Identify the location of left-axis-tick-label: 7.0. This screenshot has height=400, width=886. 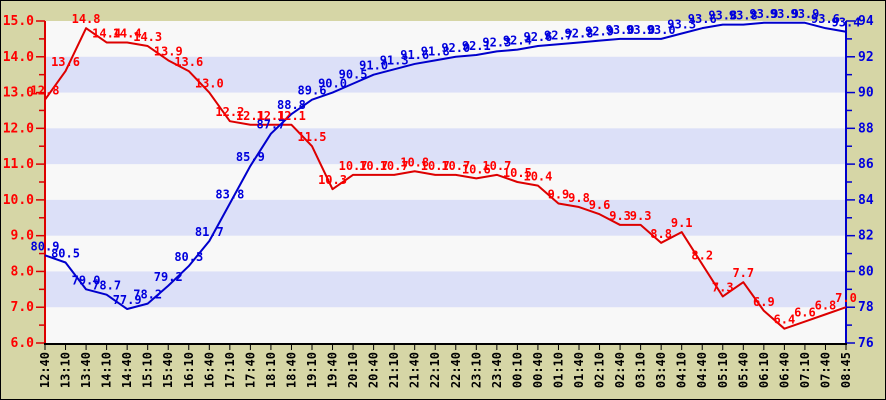
(23, 307).